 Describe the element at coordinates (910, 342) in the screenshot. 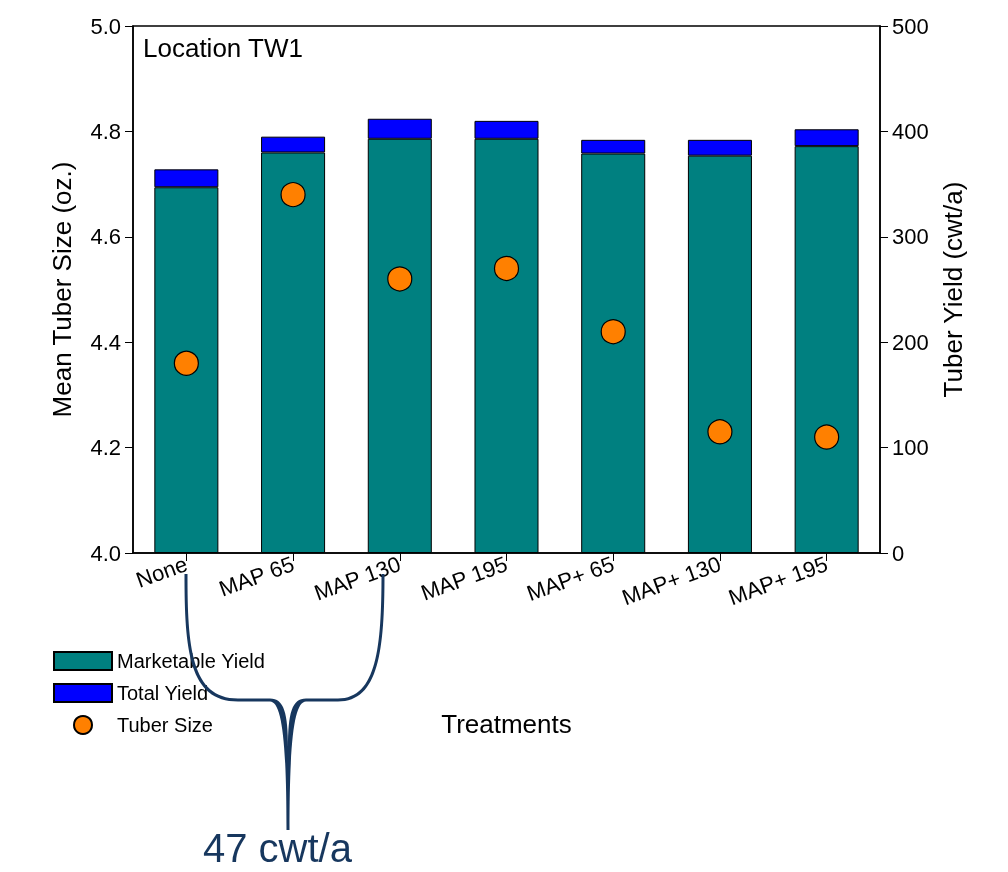

I see `y2-tick-label: 200` at that location.